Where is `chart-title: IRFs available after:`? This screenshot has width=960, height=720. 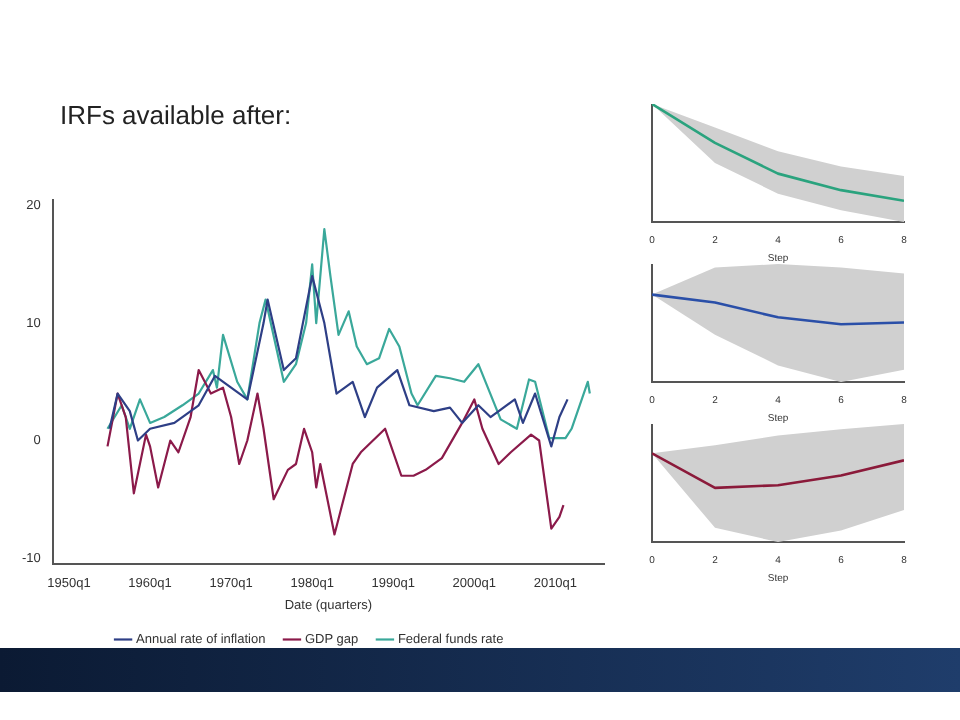
chart-title: IRFs available after: is located at coordinates (177, 115).